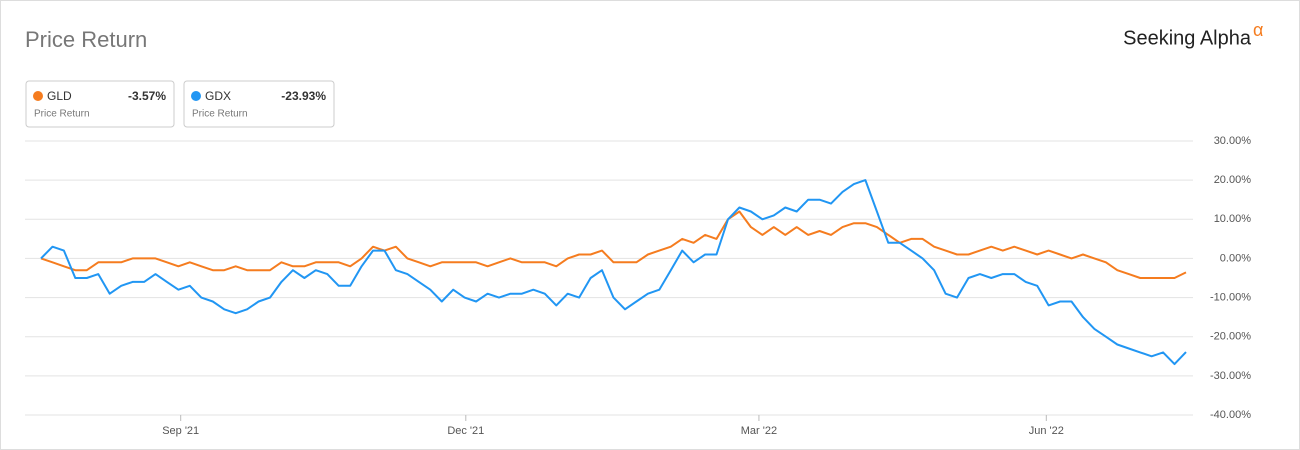 This screenshot has height=450, width=1300. Describe the element at coordinates (86, 39) in the screenshot. I see `chart-title: Price Return` at that location.